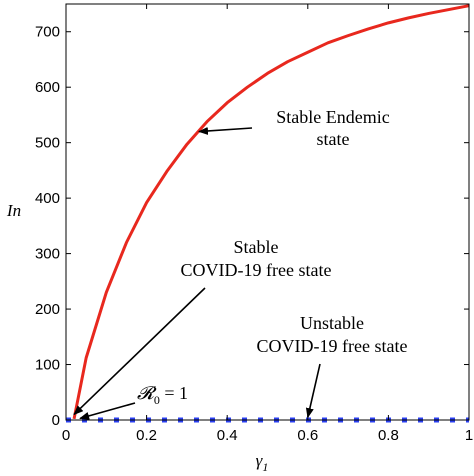  Describe the element at coordinates (157, 400) in the screenshot. I see `annotation-r0-sub: 0` at that location.